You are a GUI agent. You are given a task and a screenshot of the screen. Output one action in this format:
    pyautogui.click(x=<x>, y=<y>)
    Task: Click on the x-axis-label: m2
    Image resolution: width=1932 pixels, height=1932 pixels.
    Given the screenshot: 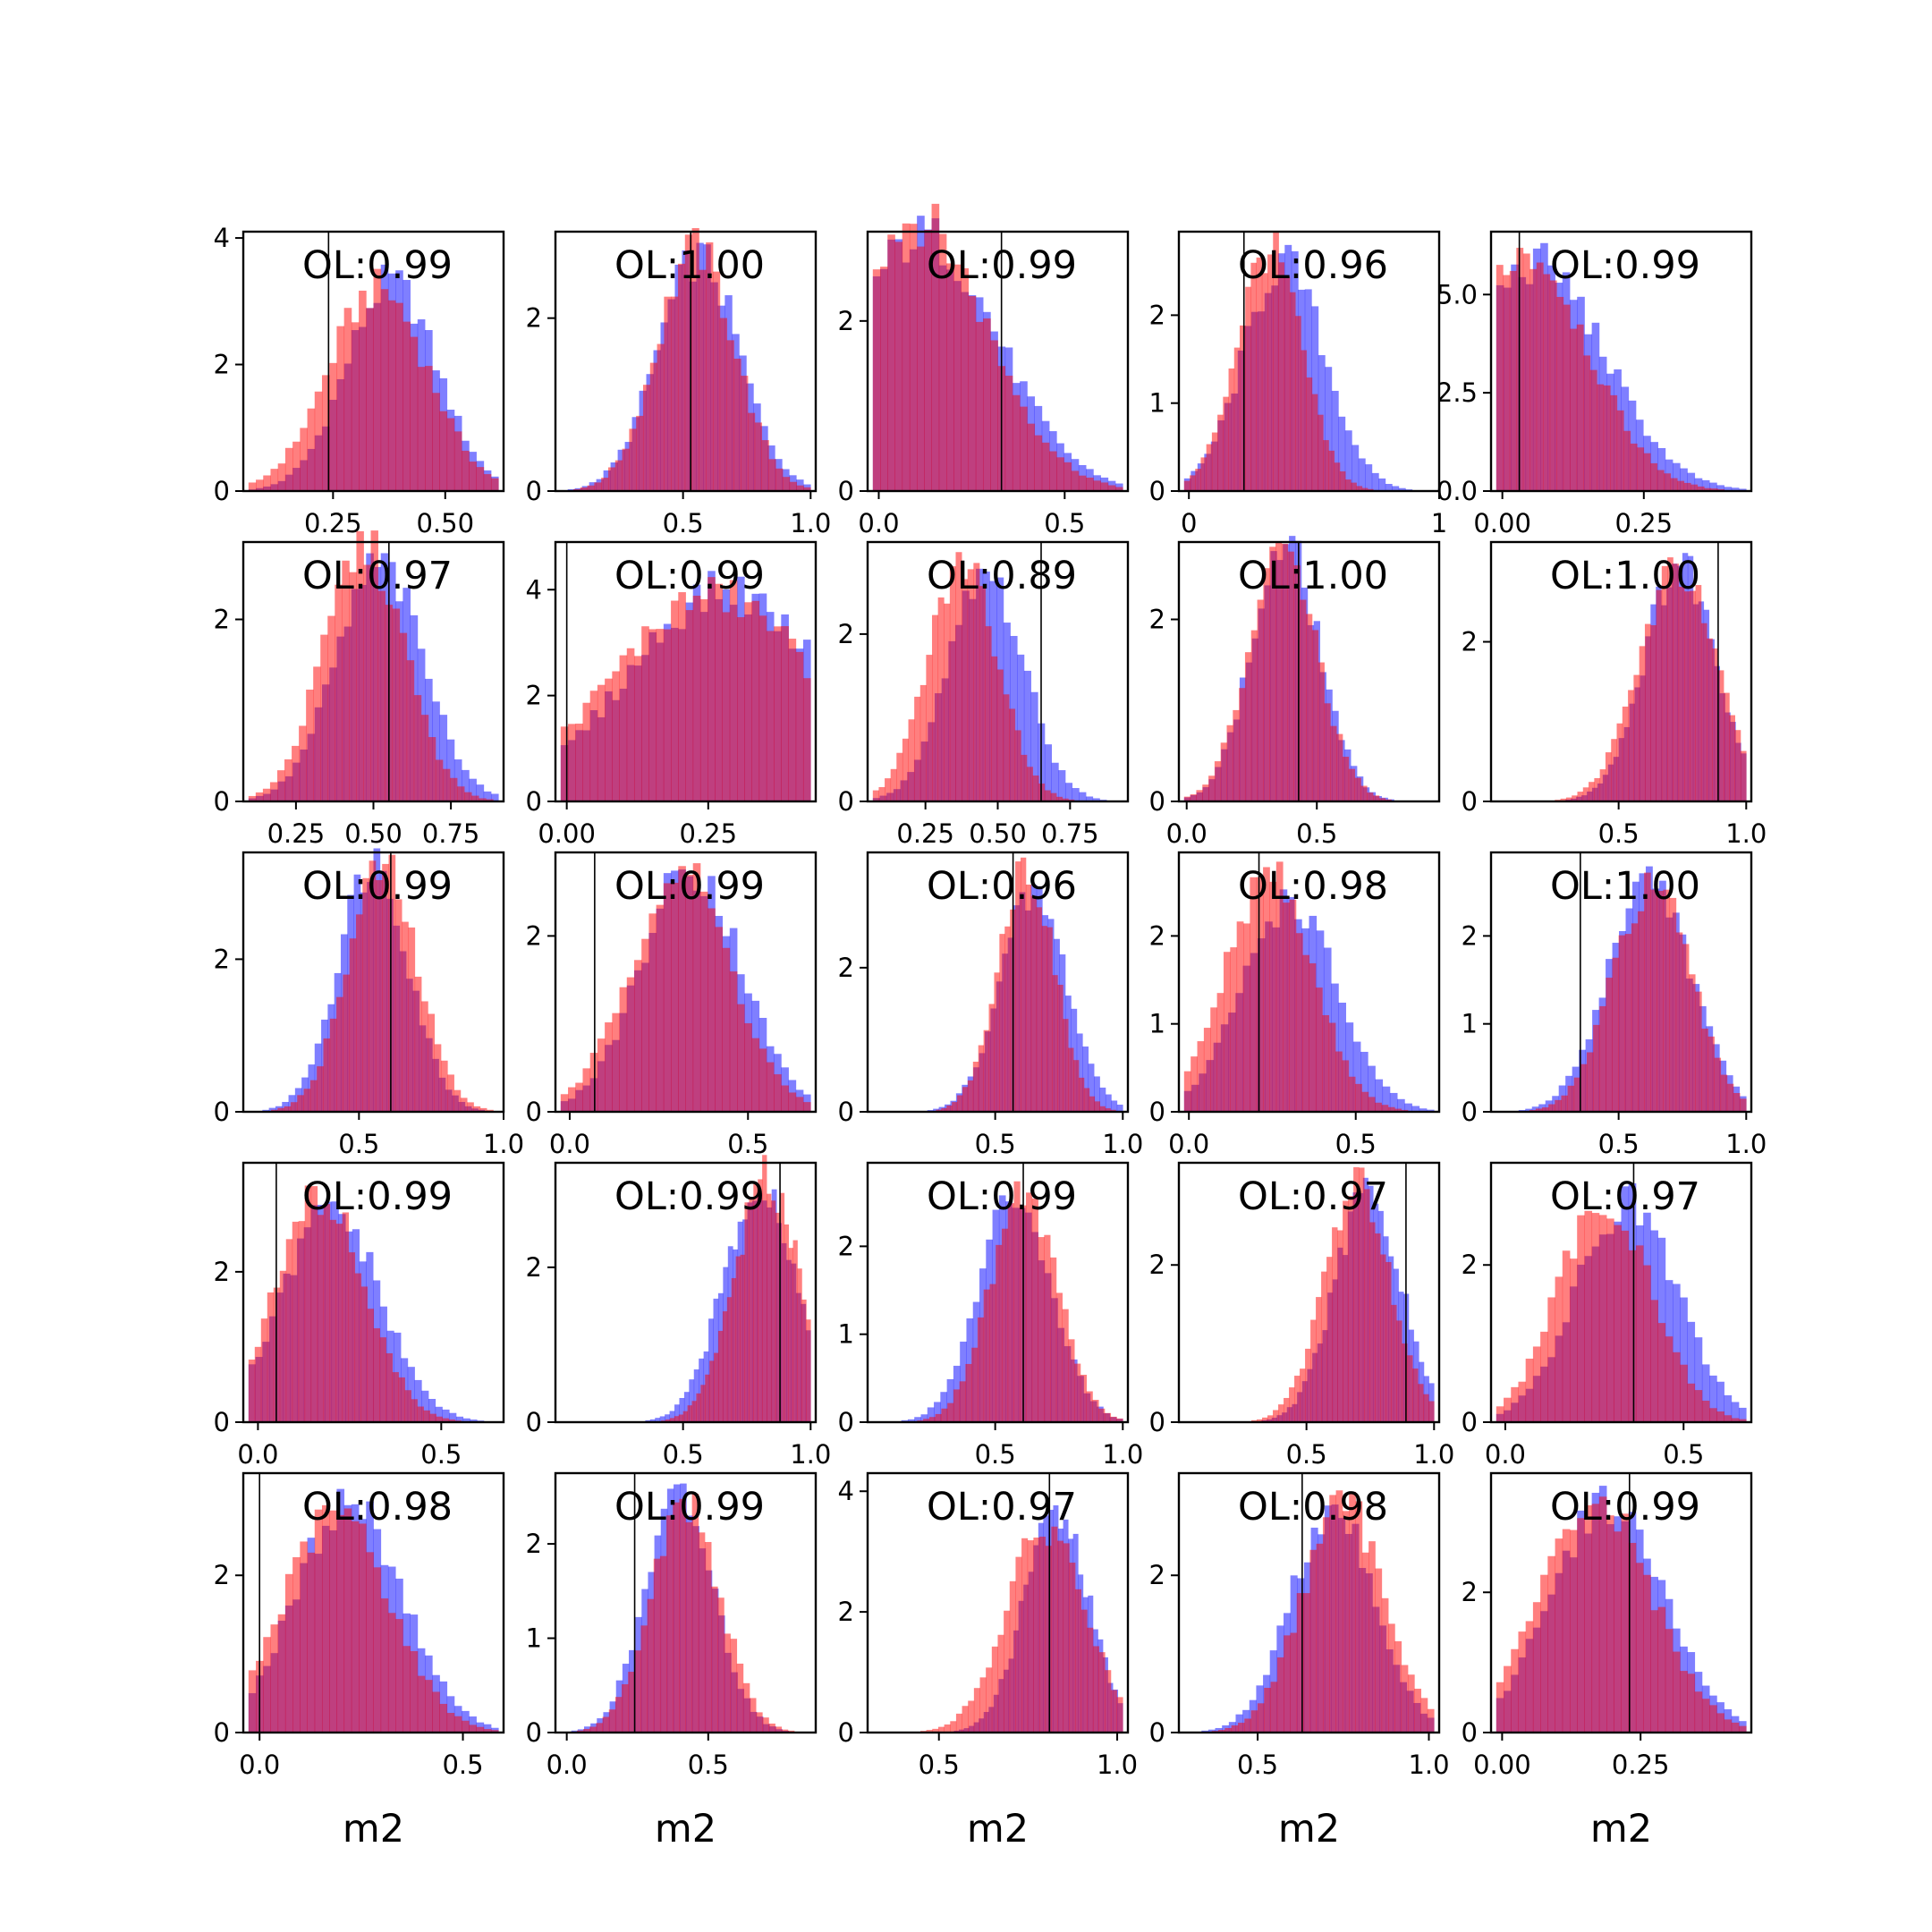 What is the action you would take?
    pyautogui.click(x=685, y=1829)
    